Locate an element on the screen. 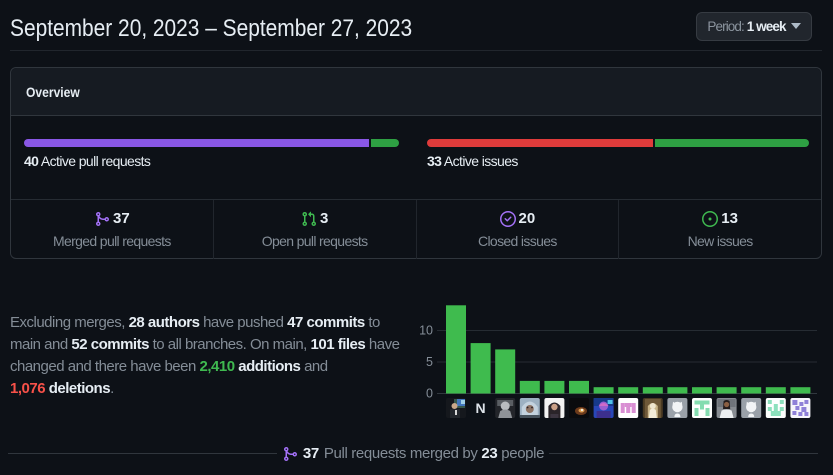 The image size is (833, 475). svg-text: 0 is located at coordinates (429, 394).